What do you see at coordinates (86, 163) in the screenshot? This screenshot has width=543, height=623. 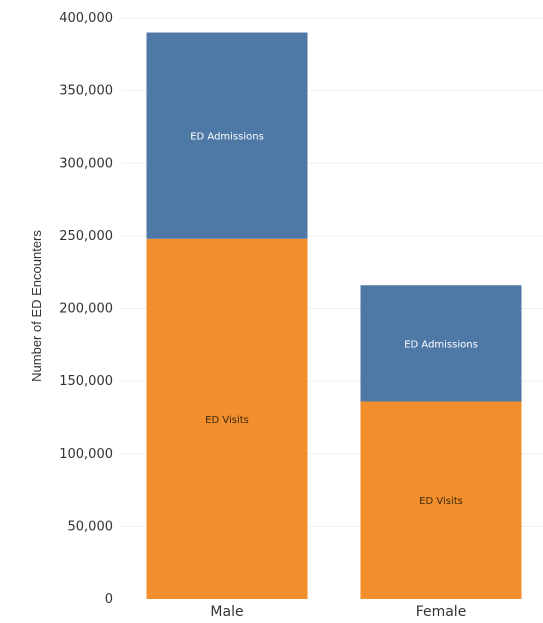 I see `y-tick-label: 300,000` at bounding box center [86, 163].